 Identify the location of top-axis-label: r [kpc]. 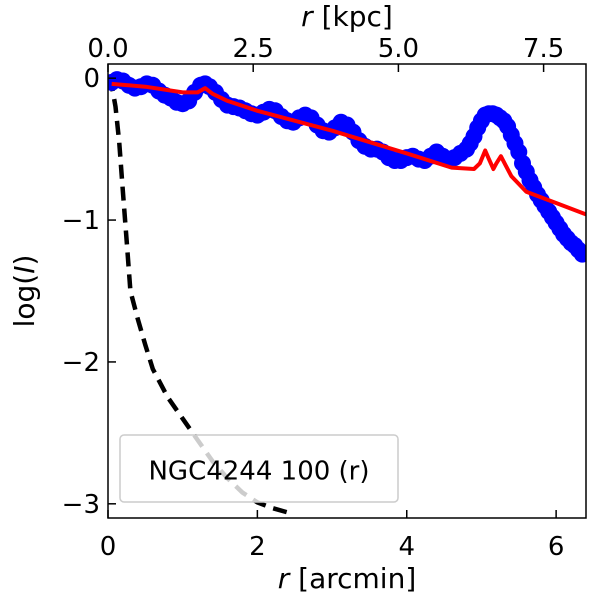
(347, 16).